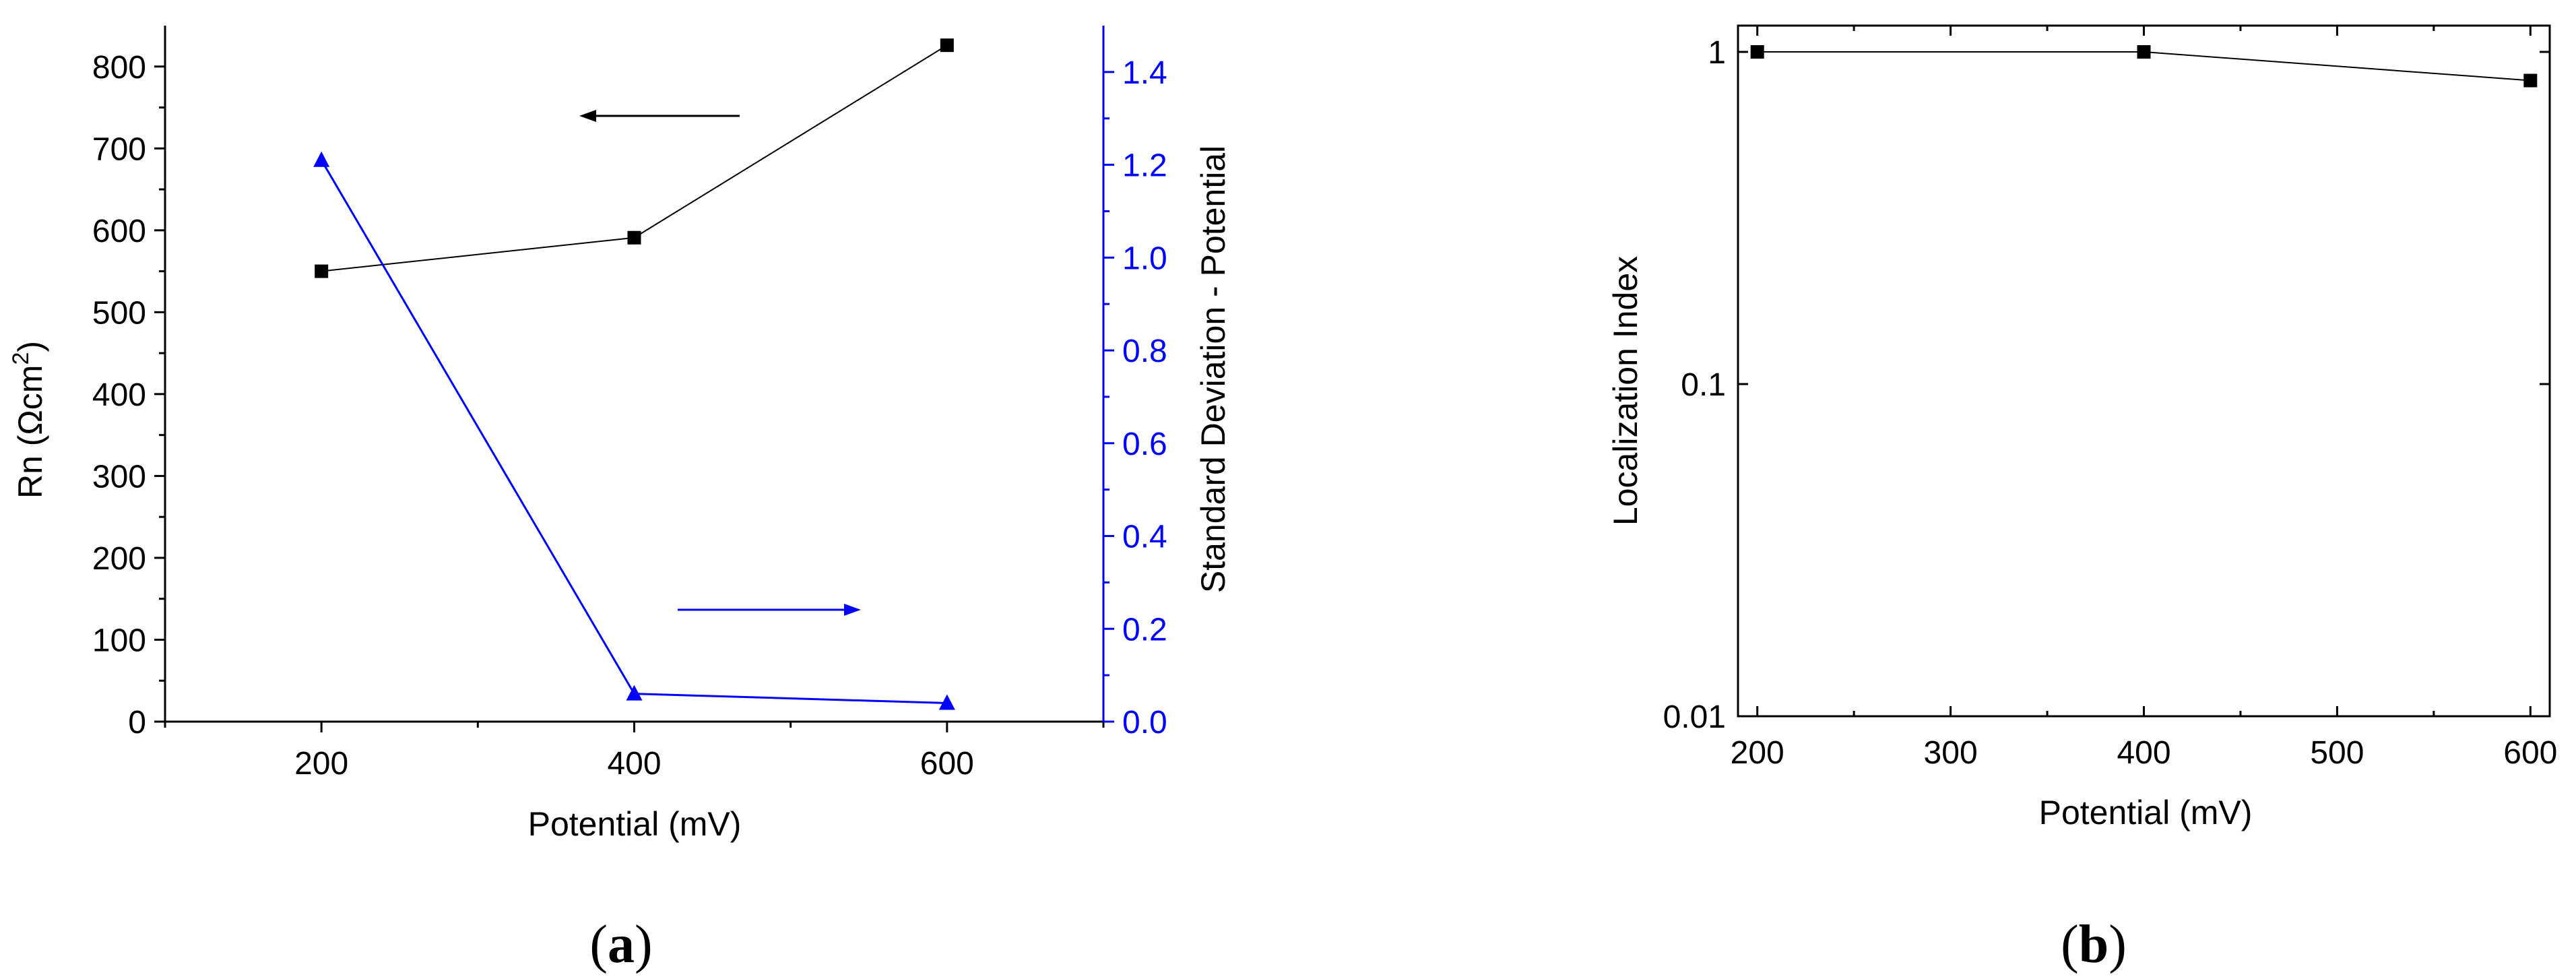 The width and height of the screenshot is (2576, 979). What do you see at coordinates (621, 944) in the screenshot?
I see `panel-a-caption: (a)` at bounding box center [621, 944].